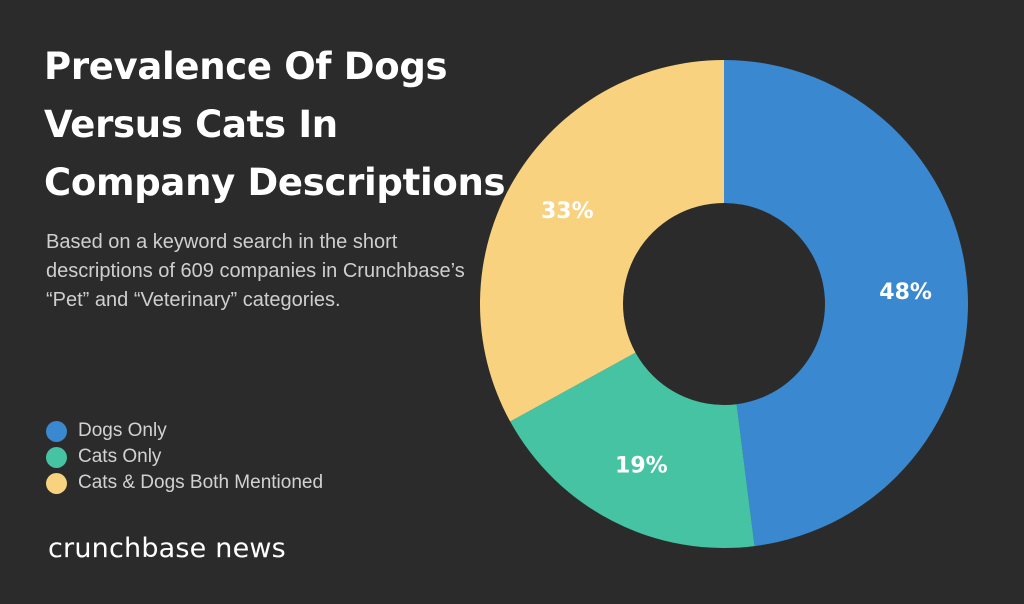 The image size is (1024, 604). I want to click on donut-slice-both, so click(602, 241).